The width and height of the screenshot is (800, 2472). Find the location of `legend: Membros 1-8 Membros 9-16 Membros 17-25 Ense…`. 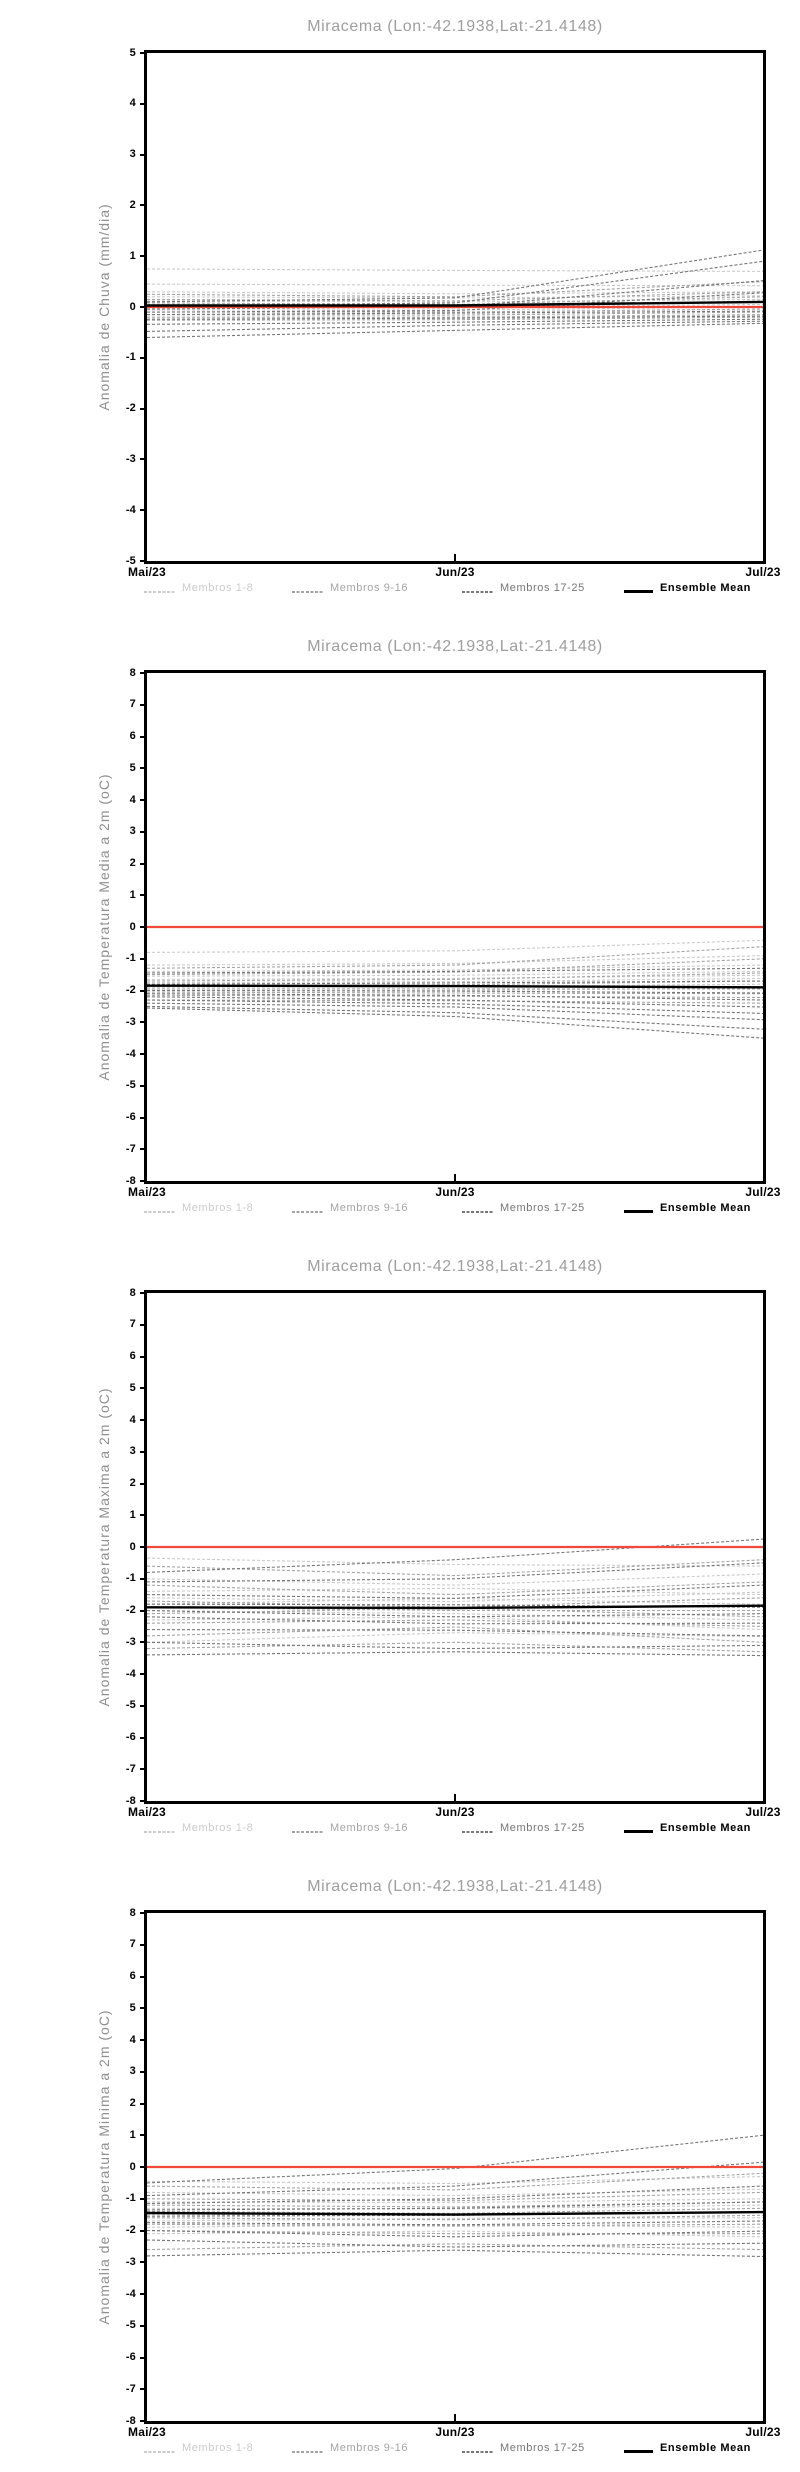

legend: Membros 1-8 Membros 9-16 Membros 17-25 Ense… is located at coordinates (400, 2451).